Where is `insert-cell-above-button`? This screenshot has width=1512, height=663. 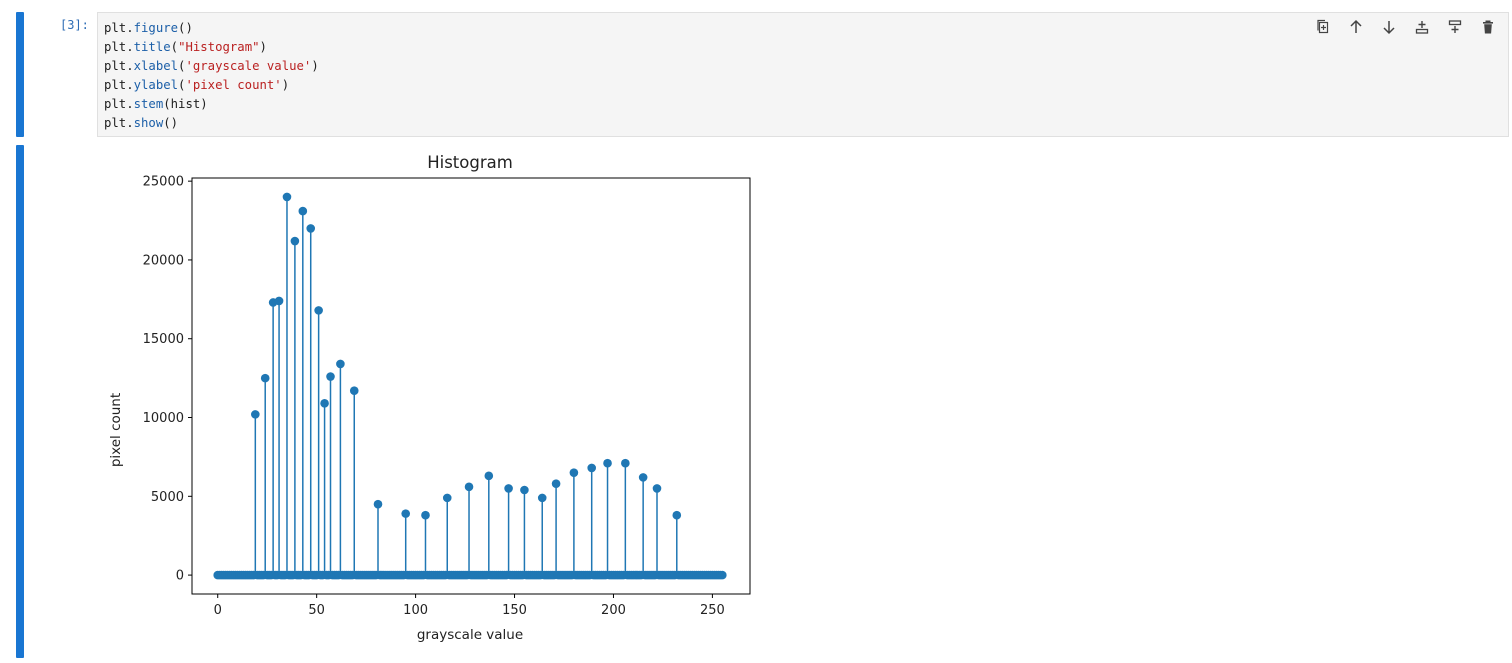
insert-cell-above-button is located at coordinates (1422, 27).